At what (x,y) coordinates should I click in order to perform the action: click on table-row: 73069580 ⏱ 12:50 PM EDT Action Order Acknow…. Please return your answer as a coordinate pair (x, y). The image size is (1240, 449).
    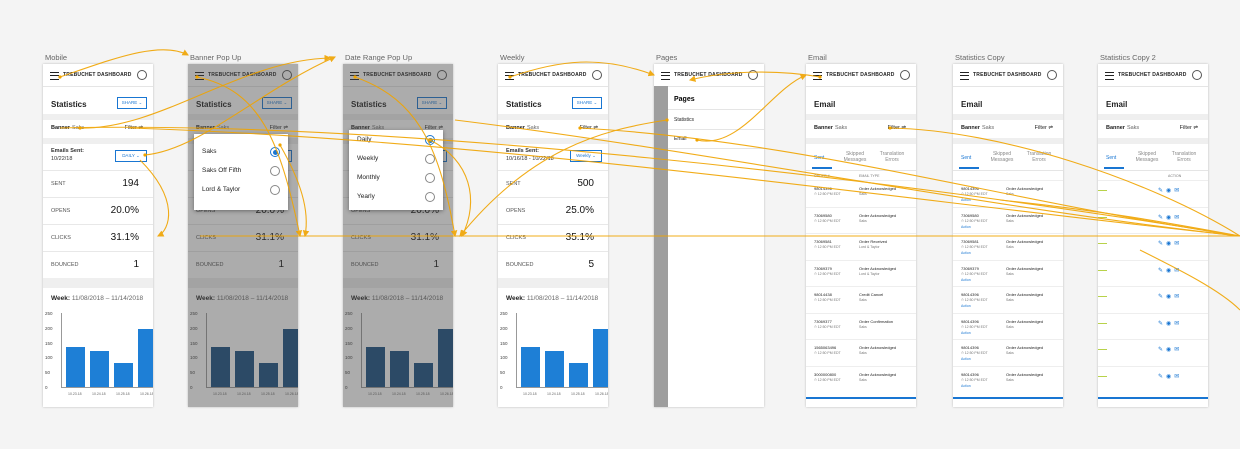
    Looking at the image, I should click on (1008, 220).